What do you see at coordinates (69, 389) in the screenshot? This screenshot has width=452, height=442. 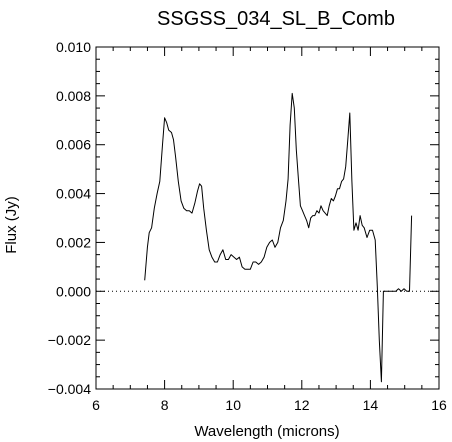 I see `y-tick-label: −0.004` at bounding box center [69, 389].